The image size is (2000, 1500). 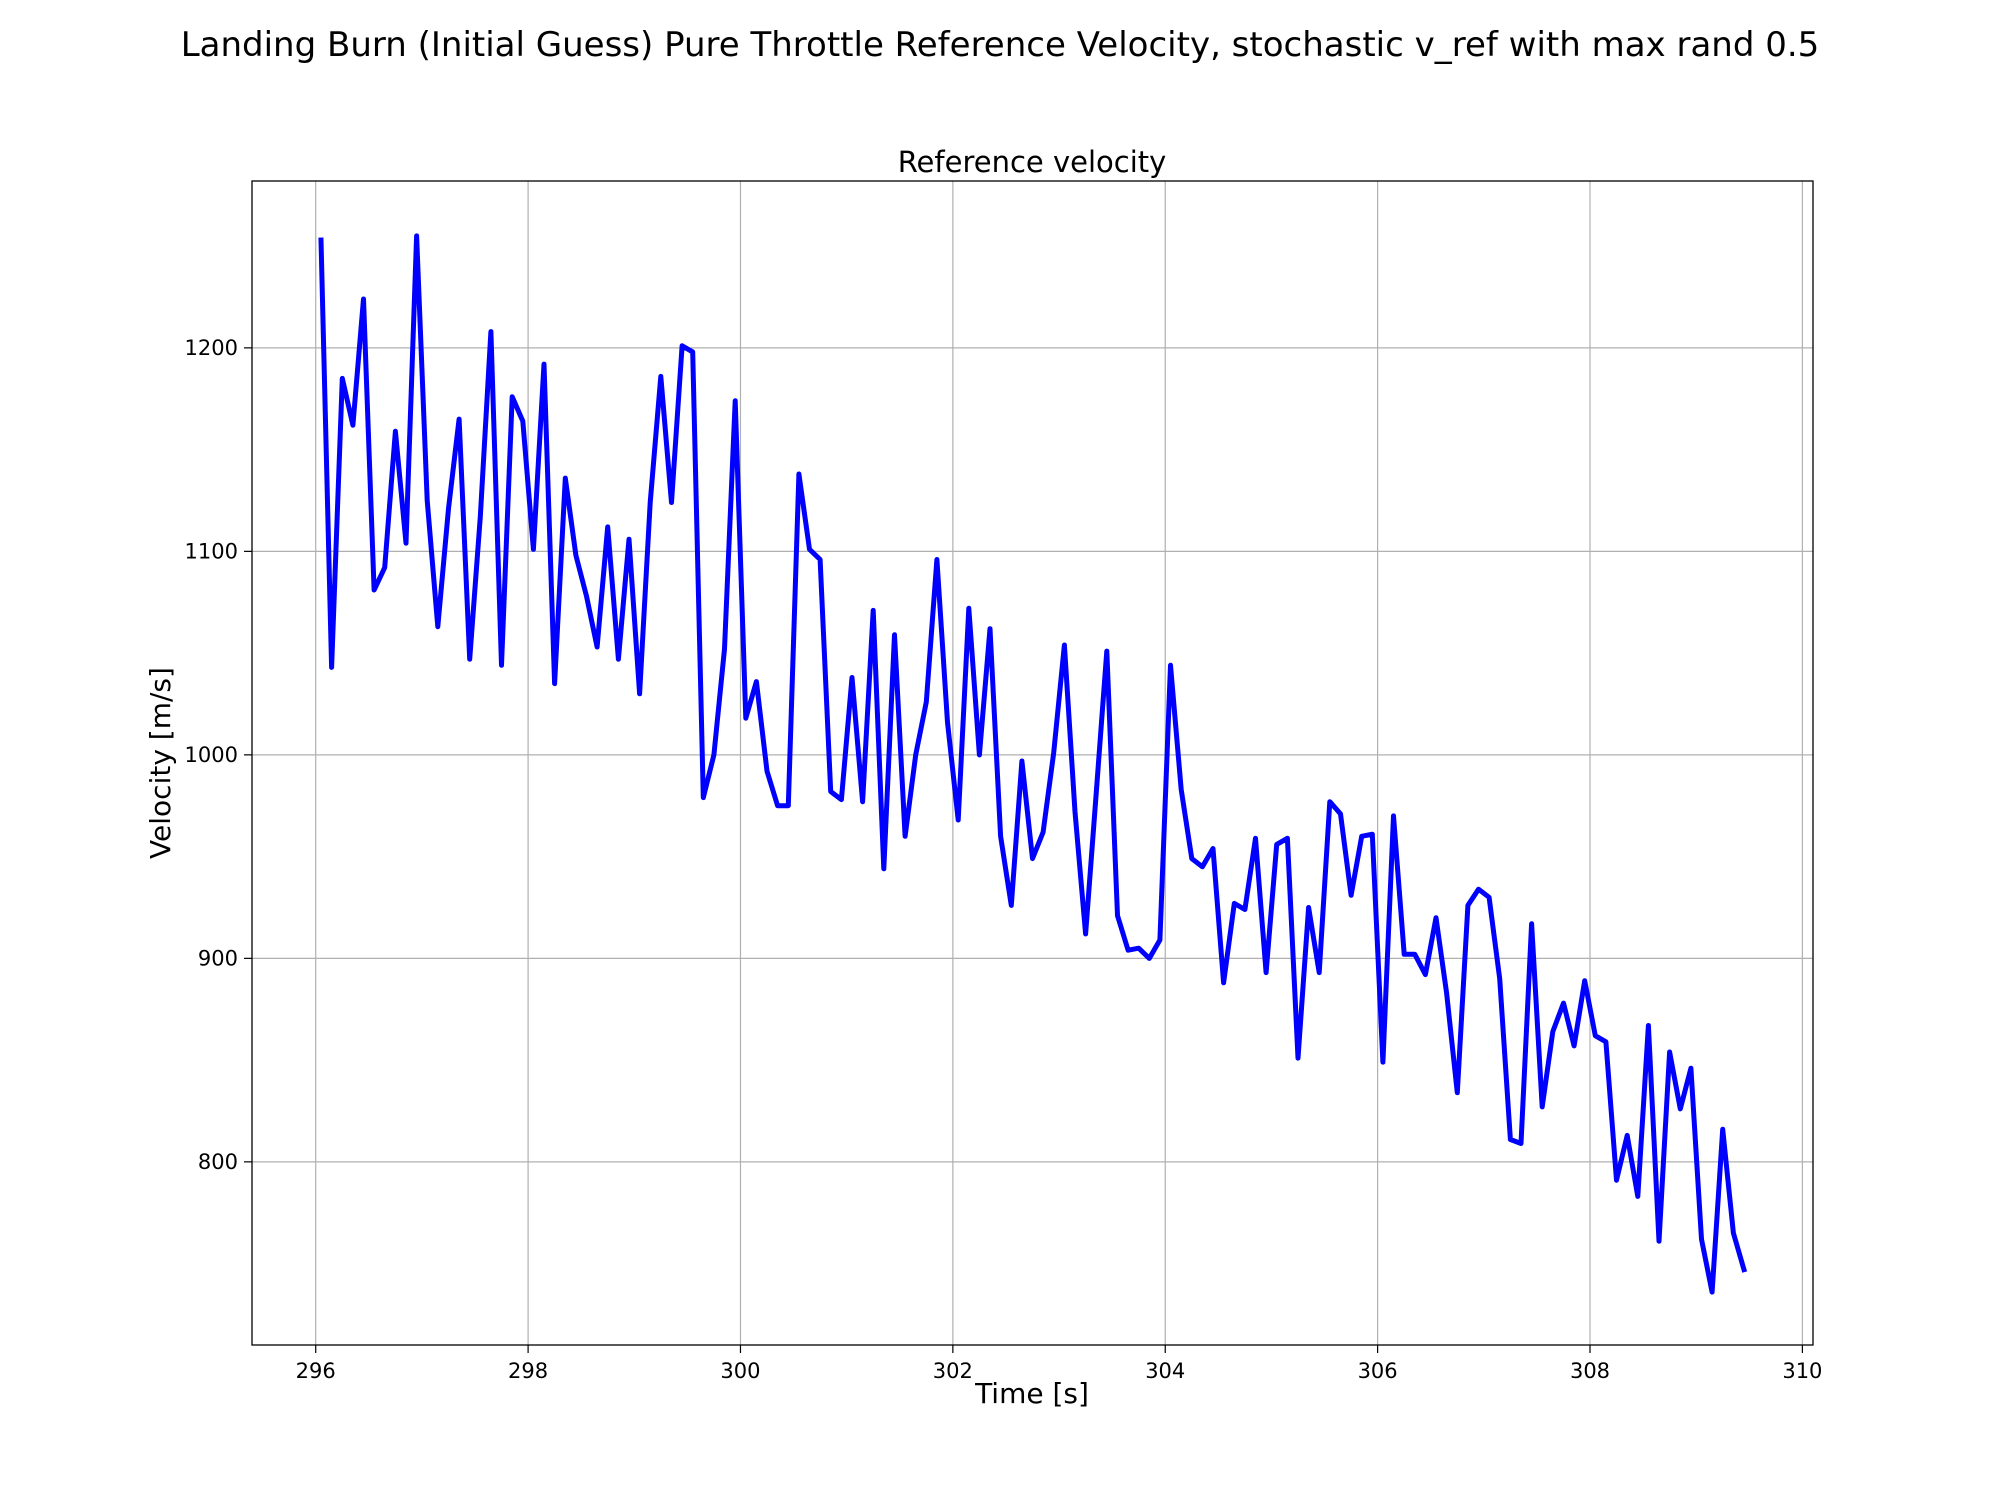 I want to click on y-tick-label: 800, so click(x=218, y=1162).